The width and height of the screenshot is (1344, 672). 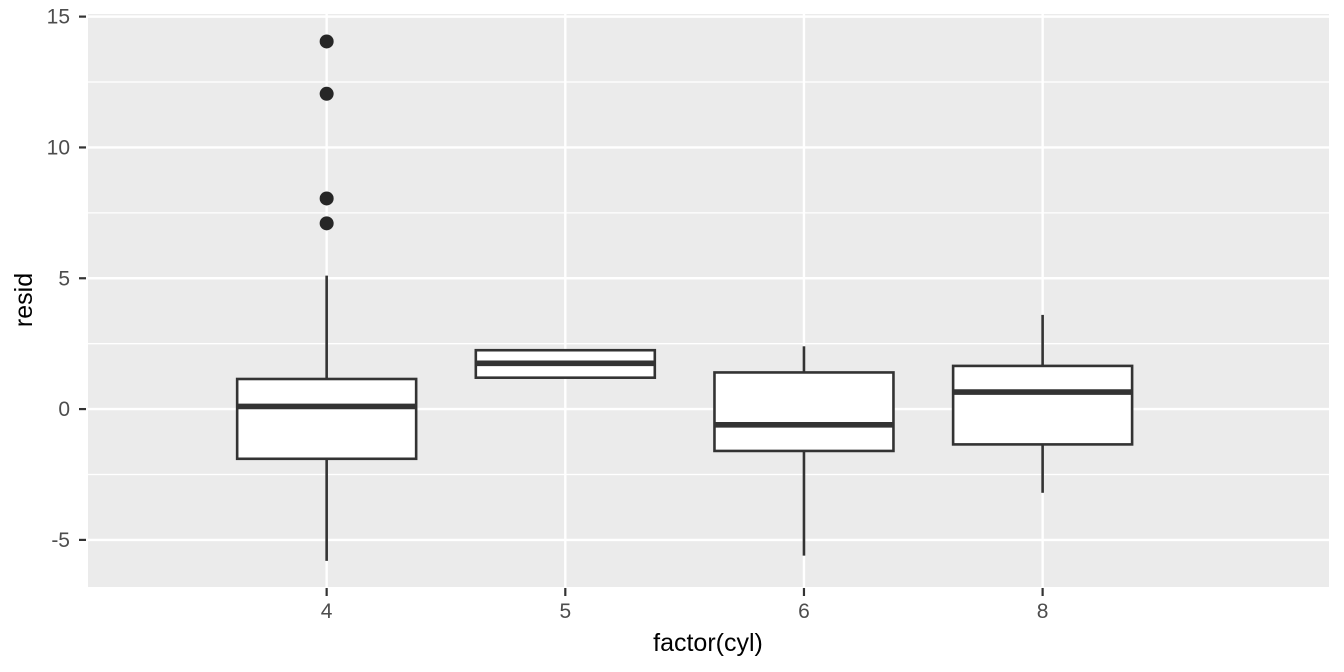 What do you see at coordinates (708, 643) in the screenshot?
I see `x-axis-title: factor(cyl)` at bounding box center [708, 643].